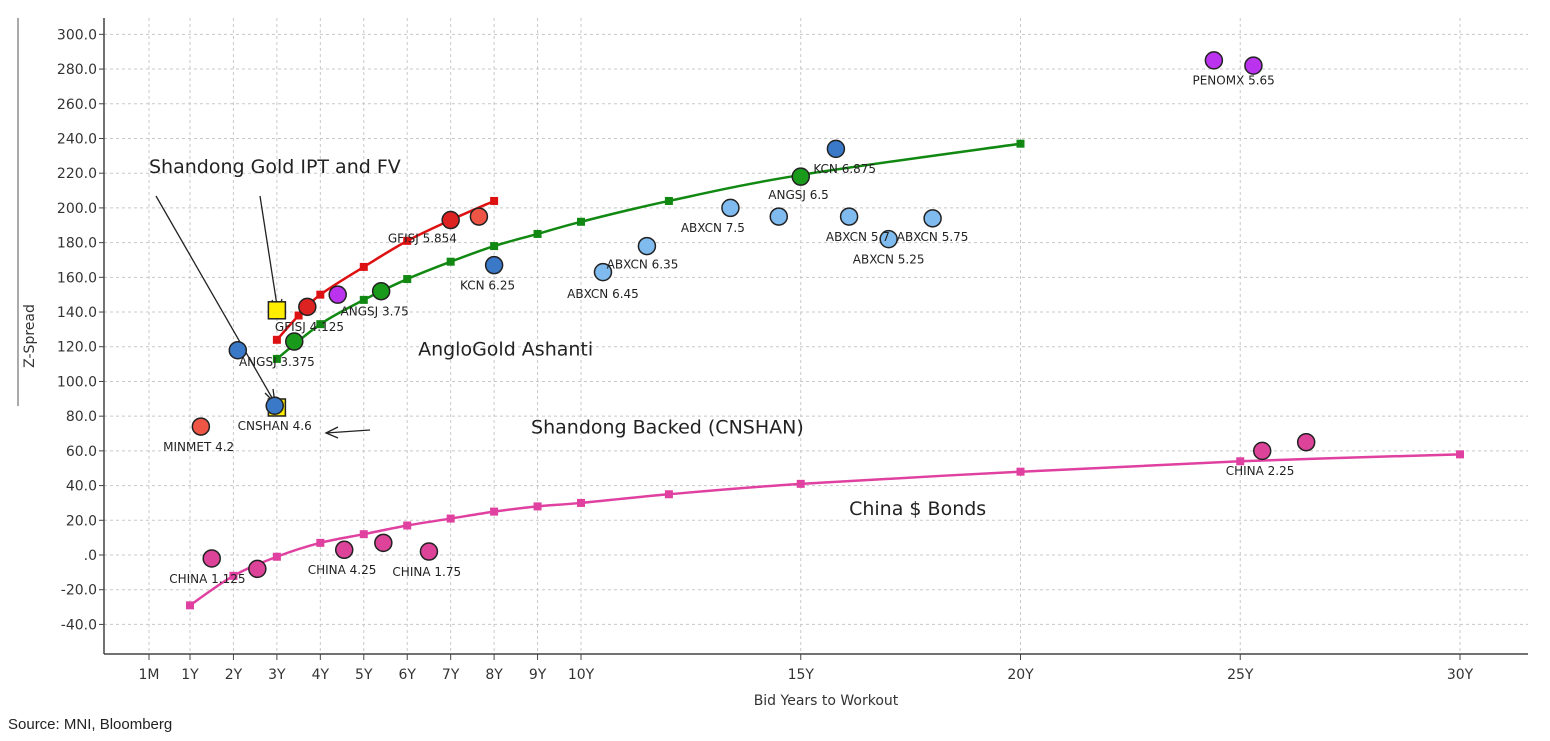  Describe the element at coordinates (801, 675) in the screenshot. I see `x-tick-label: 15Y` at that location.